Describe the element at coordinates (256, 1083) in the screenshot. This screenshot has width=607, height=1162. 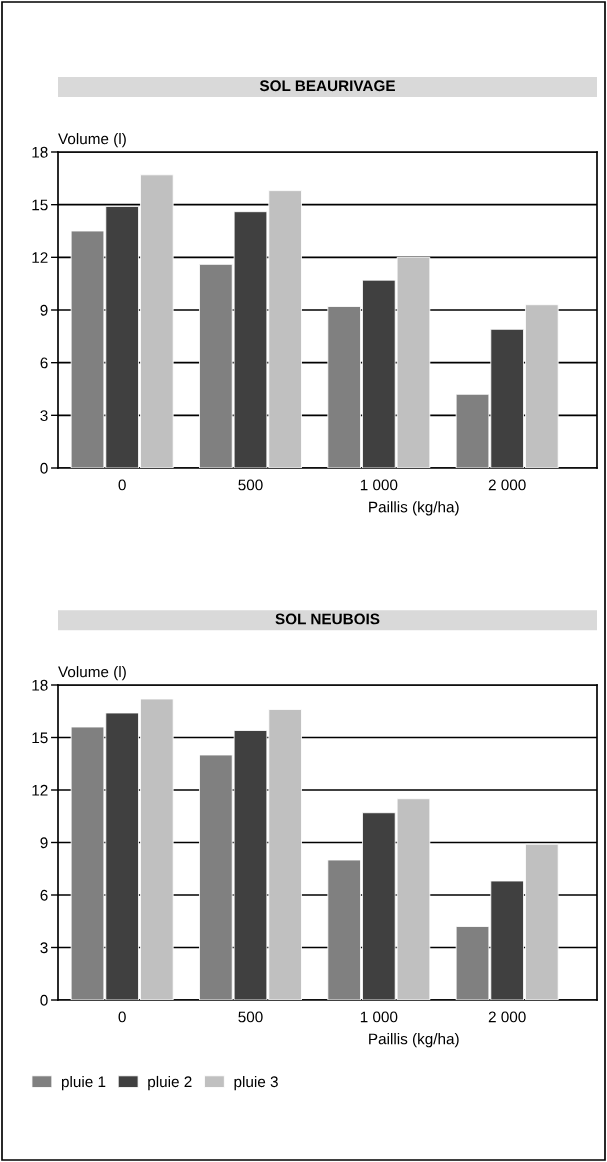
I see `legend-label: pluie 3` at that location.